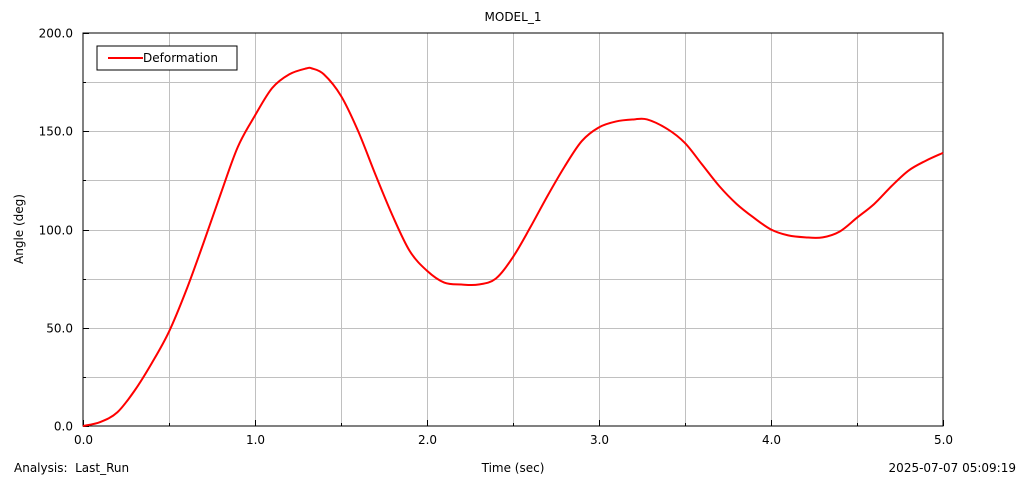  Describe the element at coordinates (56, 132) in the screenshot. I see `y-tick-label: 150.0` at that location.